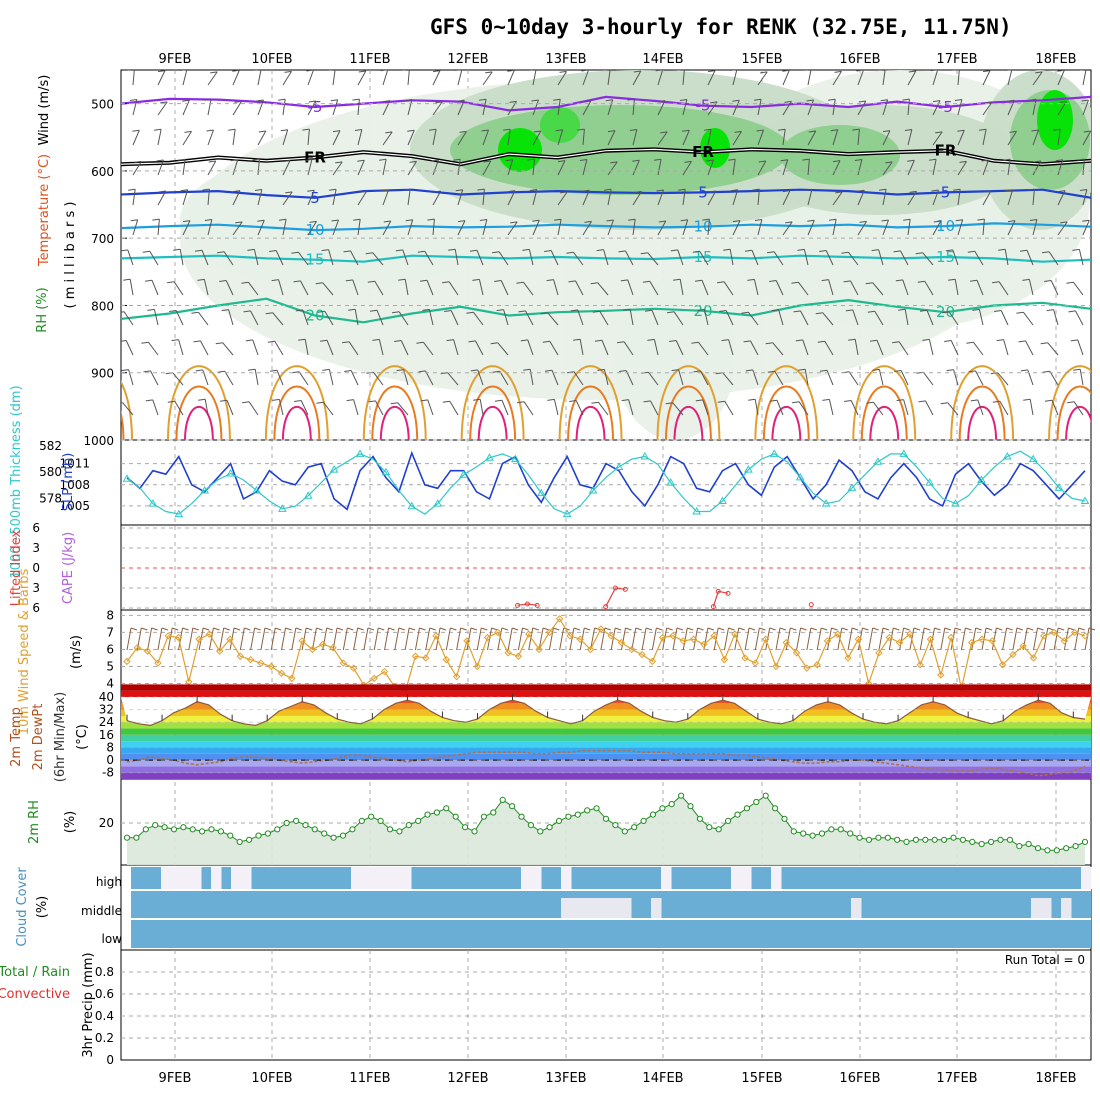 The image size is (1100, 1100). I want to click on lifted-index-point, so click(615, 588).